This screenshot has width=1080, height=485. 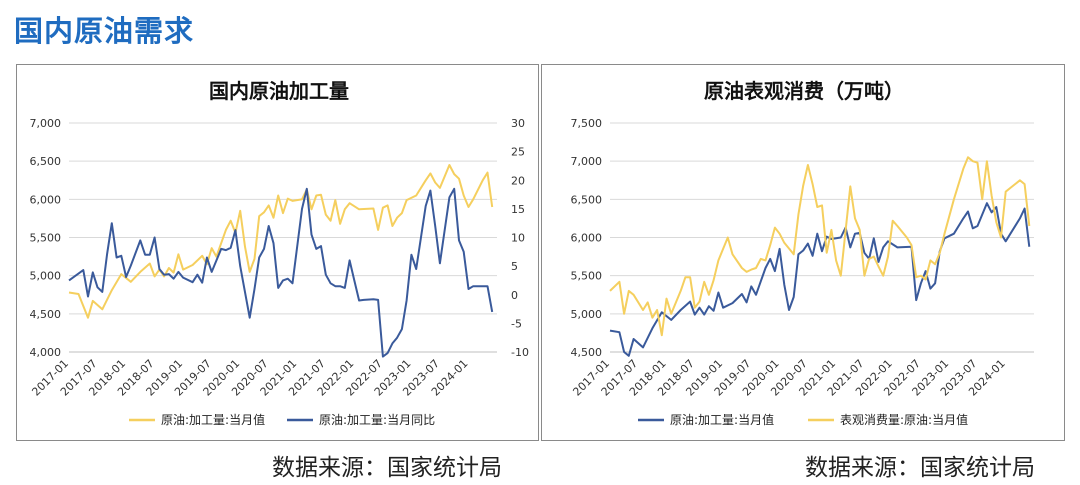 I want to click on source-note-right: 数据来源：国家统计局, so click(x=920, y=468).